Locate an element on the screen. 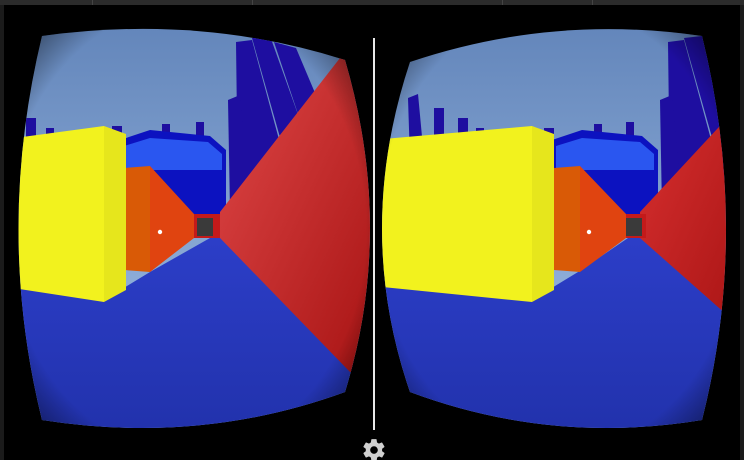  top-strip is located at coordinates (372, 2).